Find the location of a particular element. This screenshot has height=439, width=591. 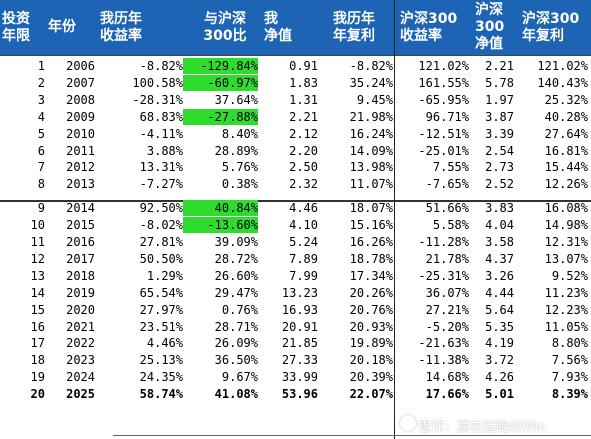

cell-hs300-cagr: 11.05% is located at coordinates (566, 326).